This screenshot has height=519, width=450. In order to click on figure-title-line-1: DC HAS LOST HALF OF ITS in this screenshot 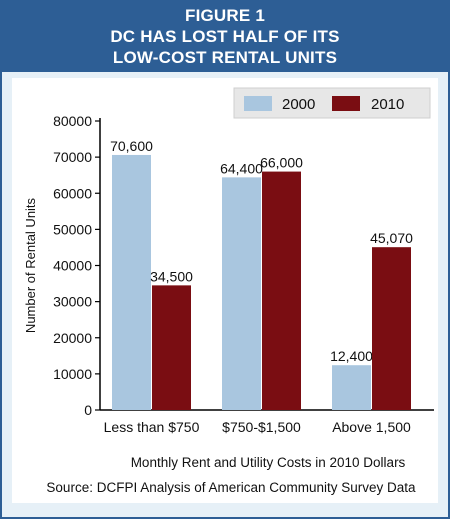, I will do `click(225, 36)`.